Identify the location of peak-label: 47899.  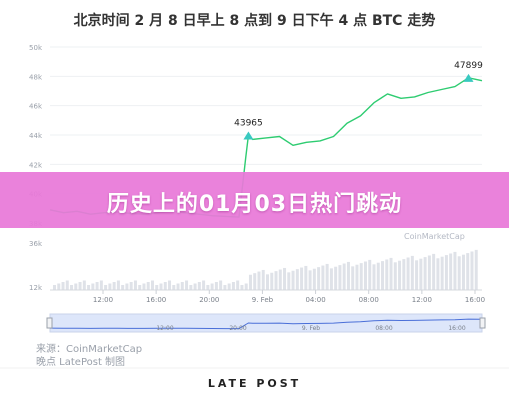
(468, 66).